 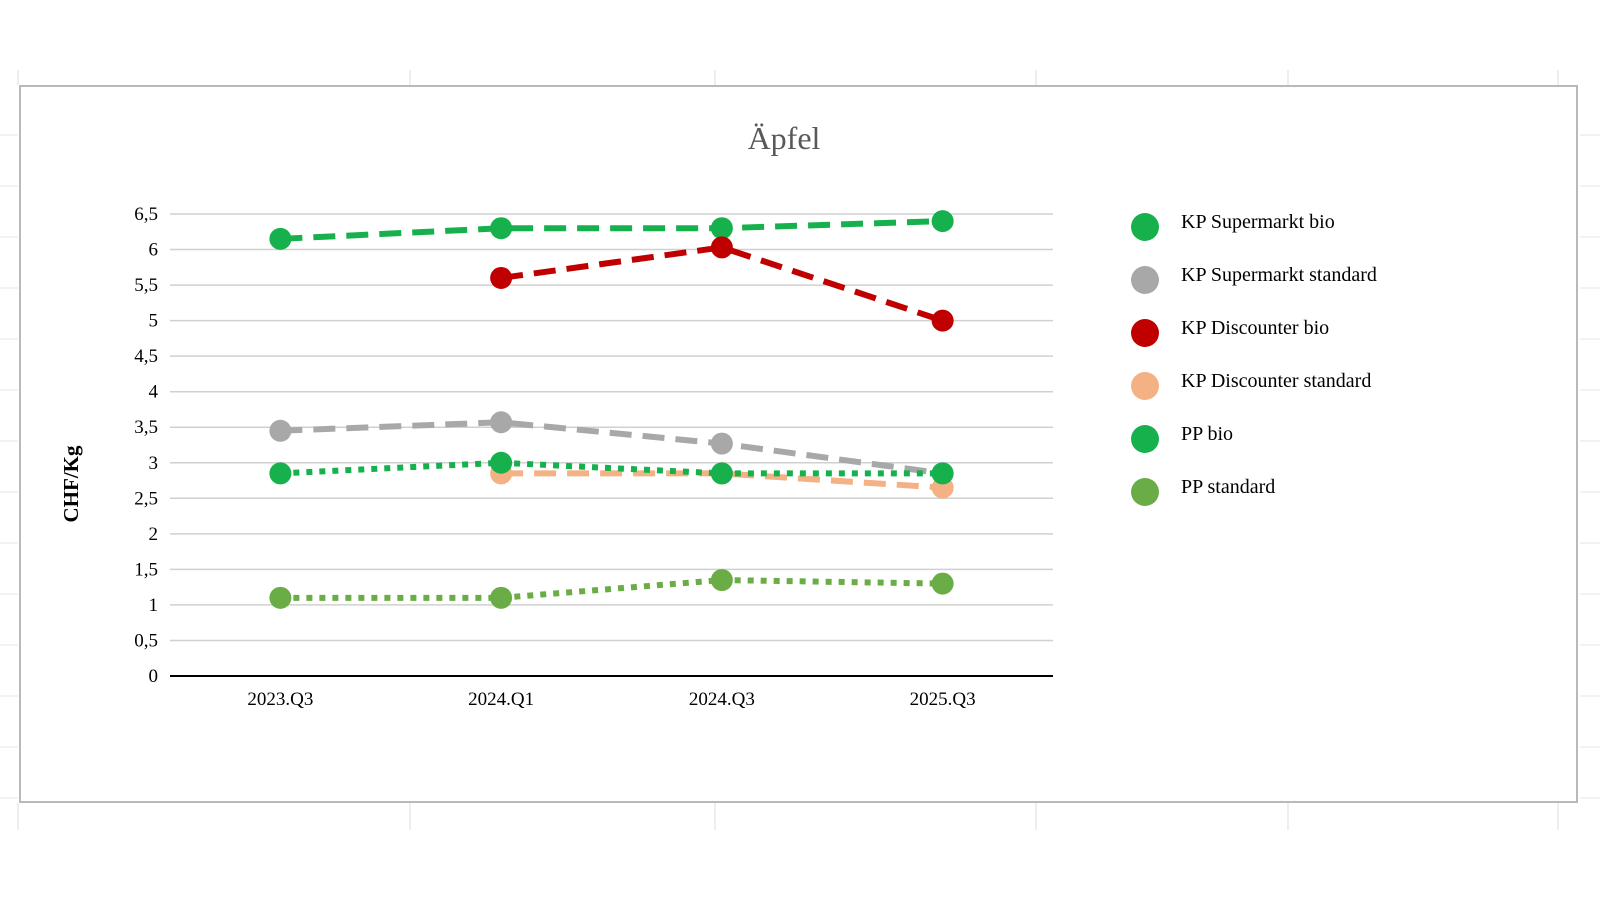 I want to click on y-tick-label: 6, so click(x=154, y=250).